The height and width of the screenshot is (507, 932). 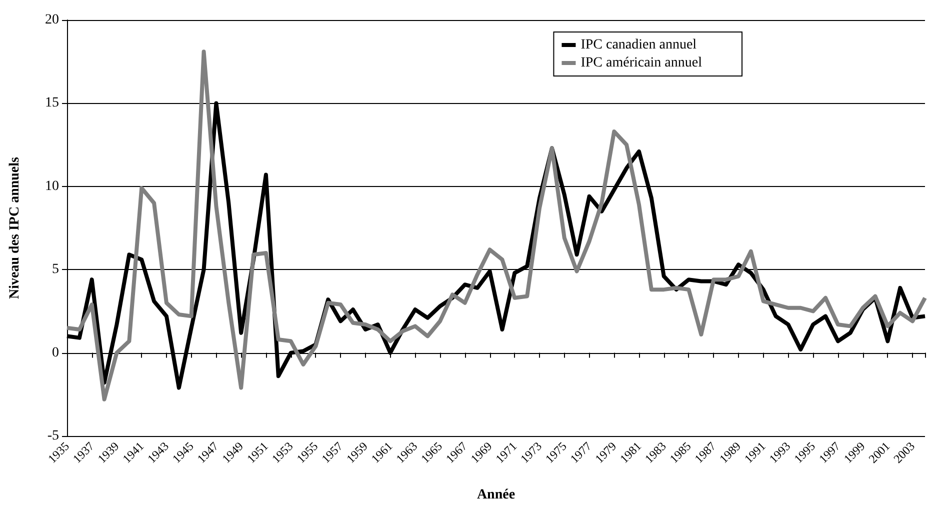 I want to click on y-tick-label: -5, so click(x=53, y=436).